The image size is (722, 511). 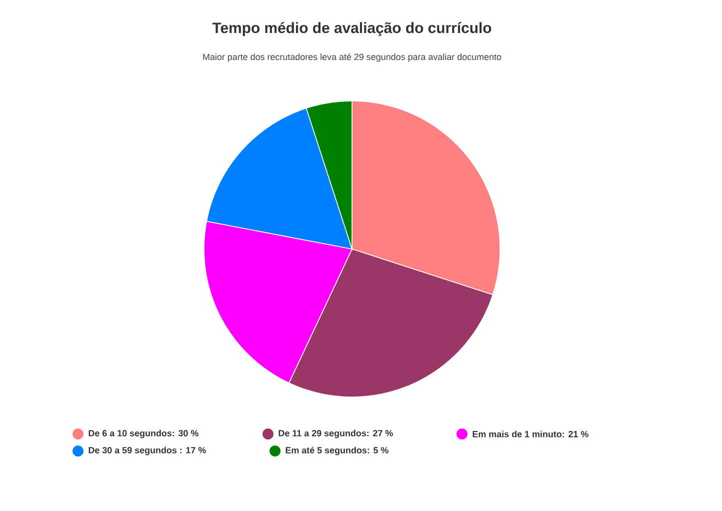 I want to click on chart-title: Tempo médio de avaliação do currículo, so click(x=352, y=29).